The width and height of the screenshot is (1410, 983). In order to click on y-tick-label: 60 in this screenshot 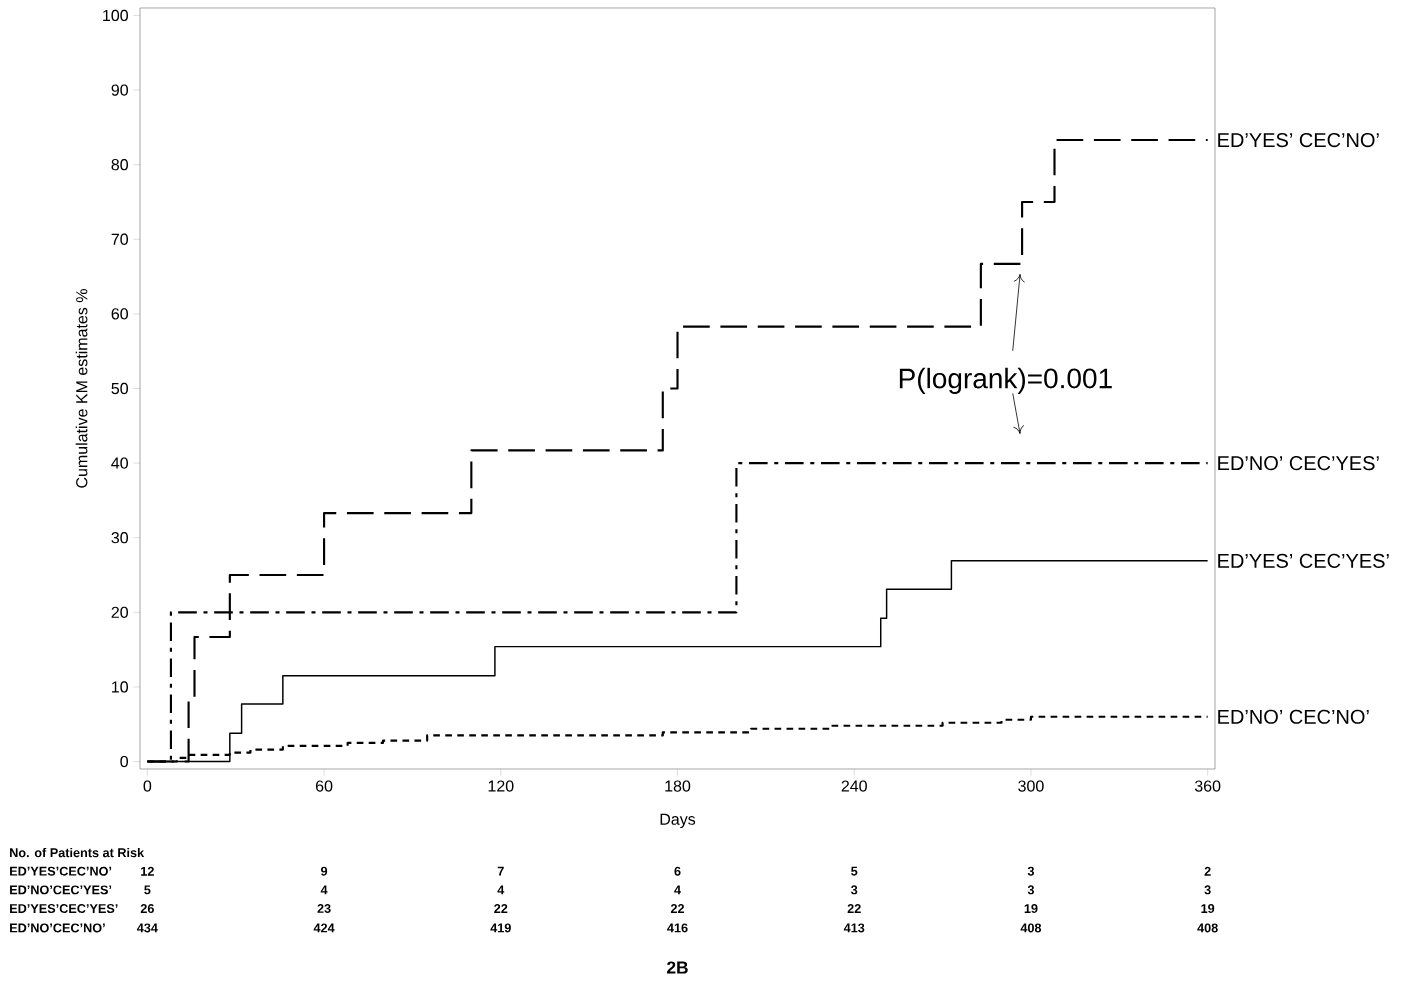, I will do `click(119, 314)`.